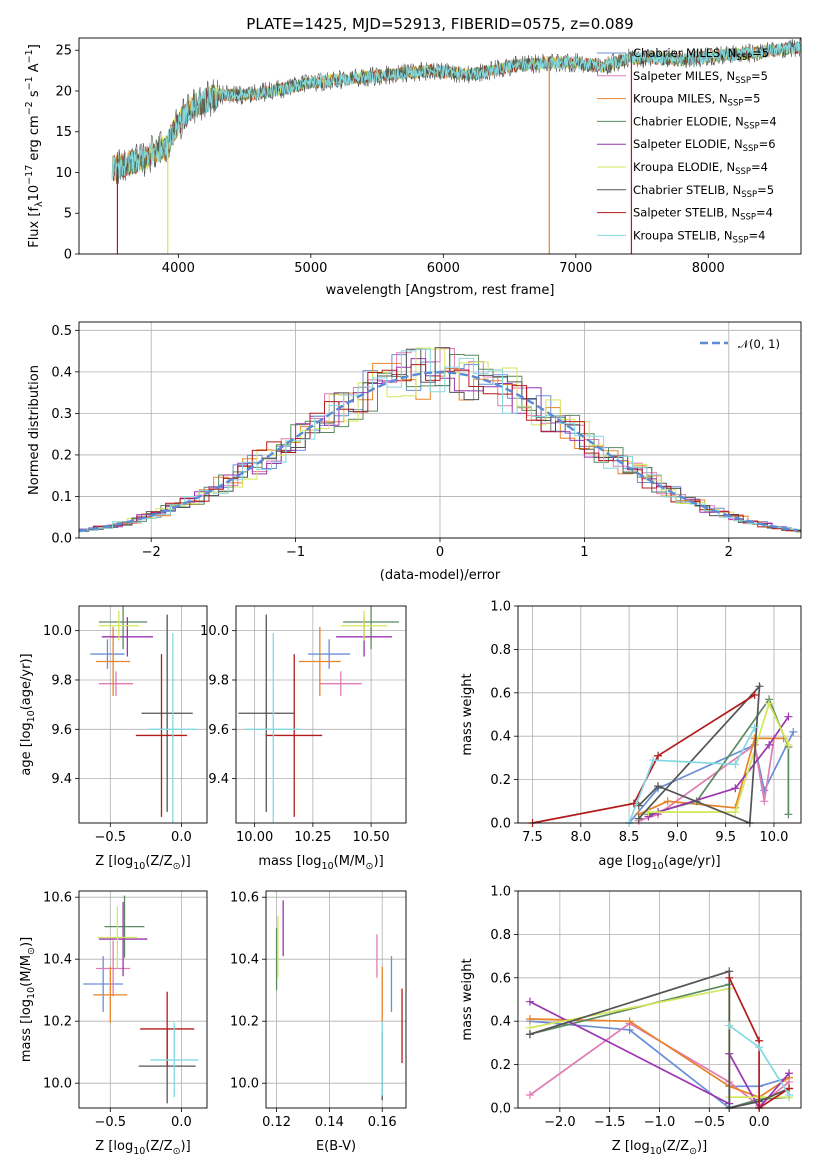  I want to click on z-age-x-axis-label: Z [log10(Z/Z⊙)], so click(142, 863).